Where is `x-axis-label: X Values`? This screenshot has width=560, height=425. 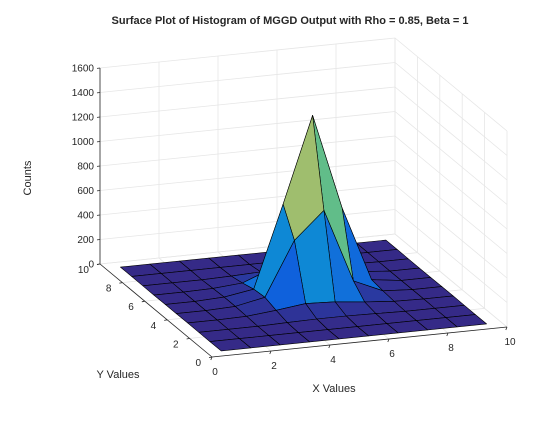 x-axis-label: X Values is located at coordinates (334, 389).